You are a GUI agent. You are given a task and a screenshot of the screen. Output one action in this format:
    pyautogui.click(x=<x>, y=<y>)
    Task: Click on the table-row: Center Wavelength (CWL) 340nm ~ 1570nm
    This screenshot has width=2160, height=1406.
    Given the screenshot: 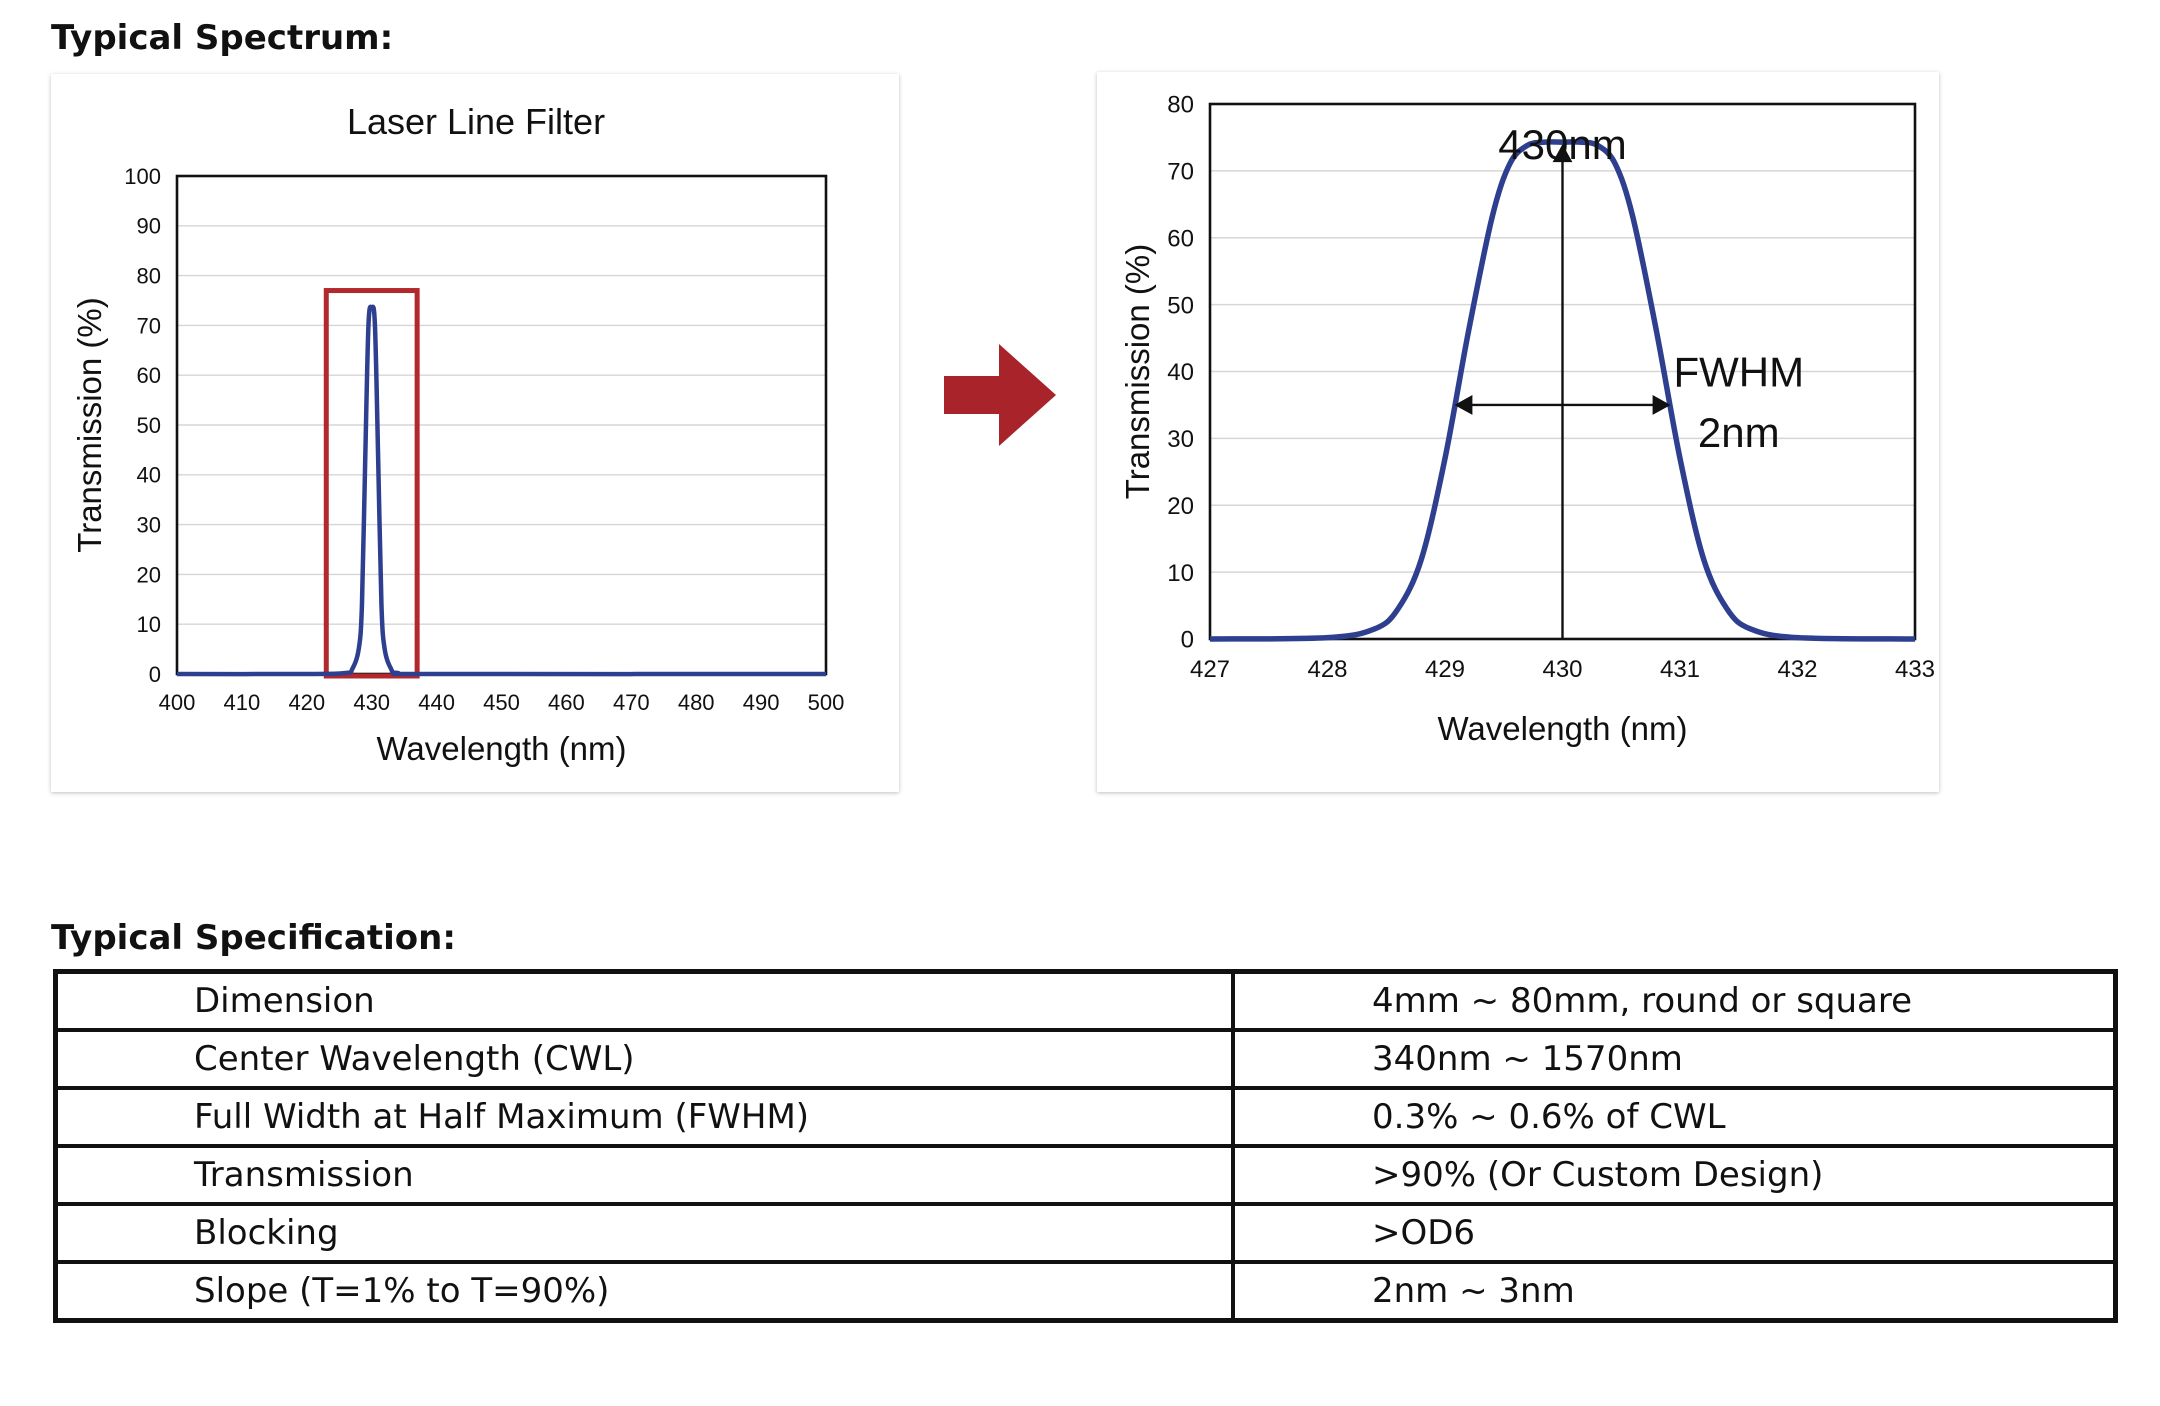 What is the action you would take?
    pyautogui.click(x=1085, y=1059)
    